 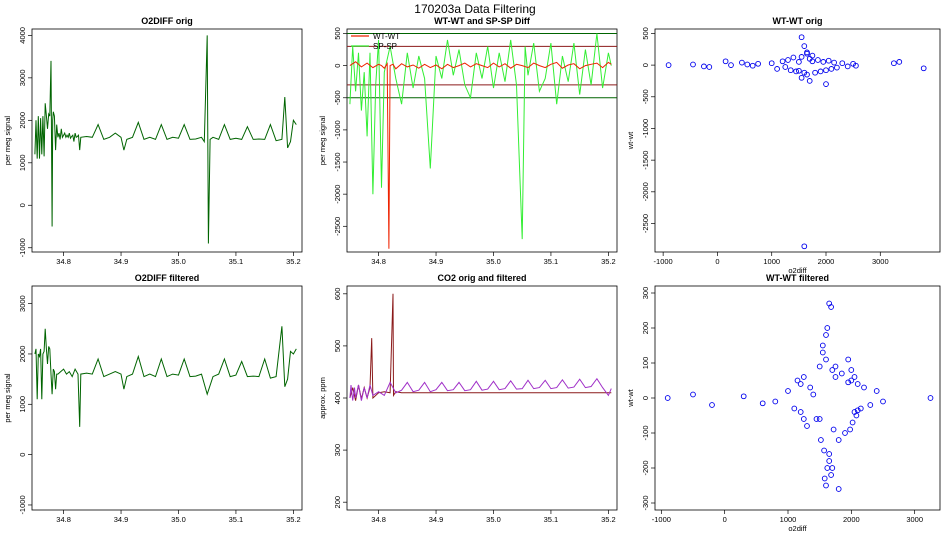 I want to click on series-line-sp-sp, so click(x=480, y=136).